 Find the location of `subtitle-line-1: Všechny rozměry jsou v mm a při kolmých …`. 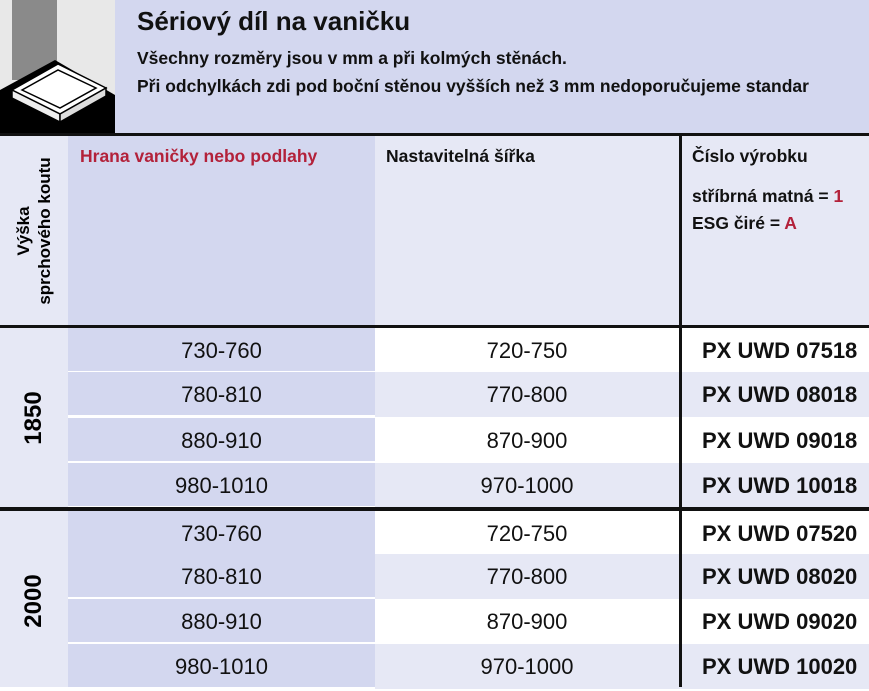

subtitle-line-1: Všechny rozměry jsou v mm a při kolmých … is located at coordinates (352, 58).